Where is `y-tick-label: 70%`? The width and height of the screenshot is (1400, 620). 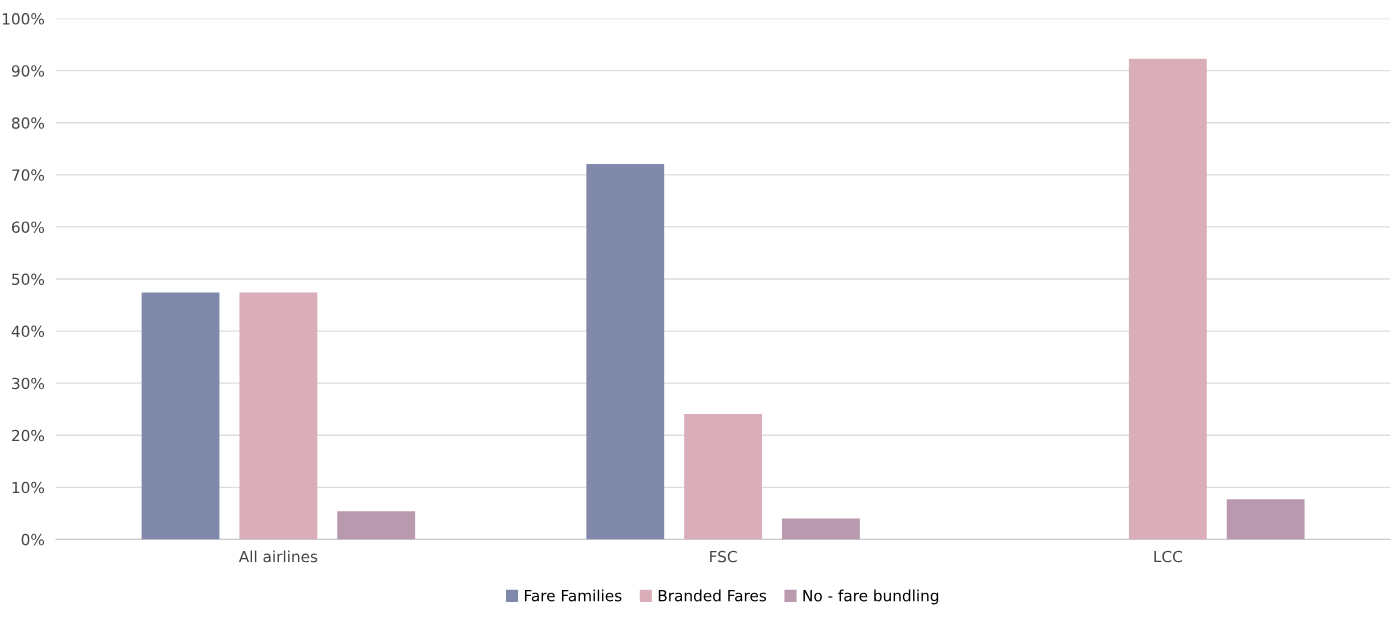 y-tick-label: 70% is located at coordinates (28, 175).